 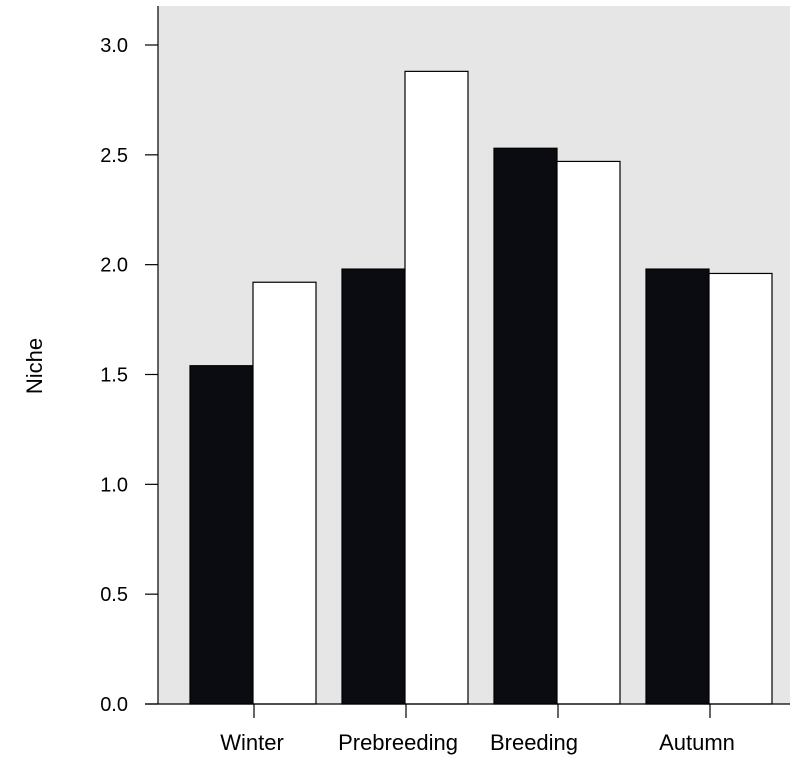 I want to click on y-tick-label: 2.5, so click(x=114, y=156).